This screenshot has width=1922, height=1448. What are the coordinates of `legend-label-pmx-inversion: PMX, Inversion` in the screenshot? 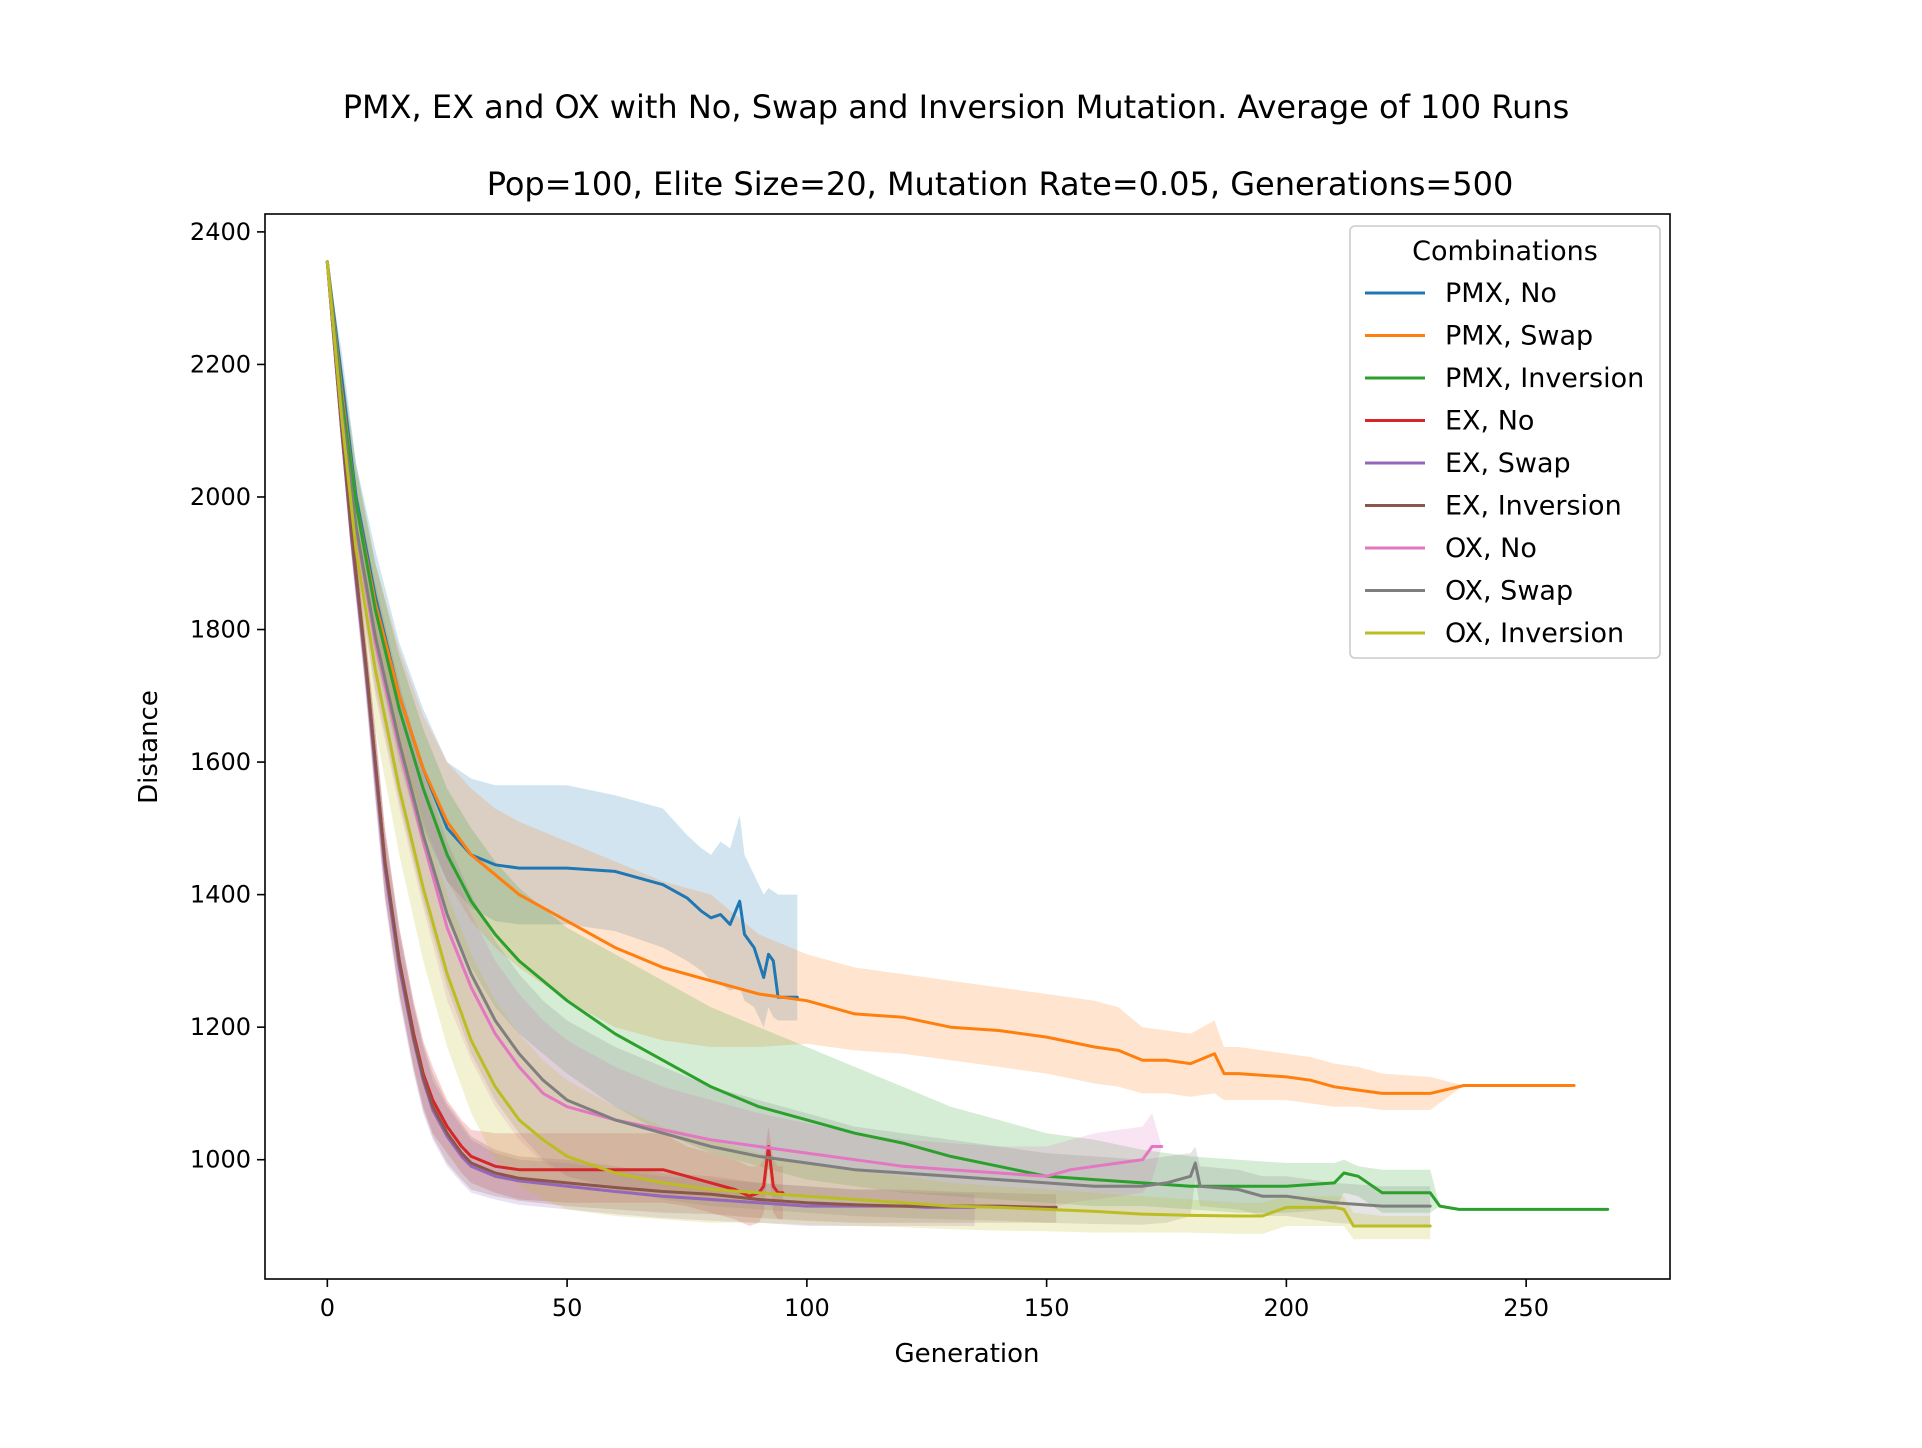 It's located at (1544, 378).